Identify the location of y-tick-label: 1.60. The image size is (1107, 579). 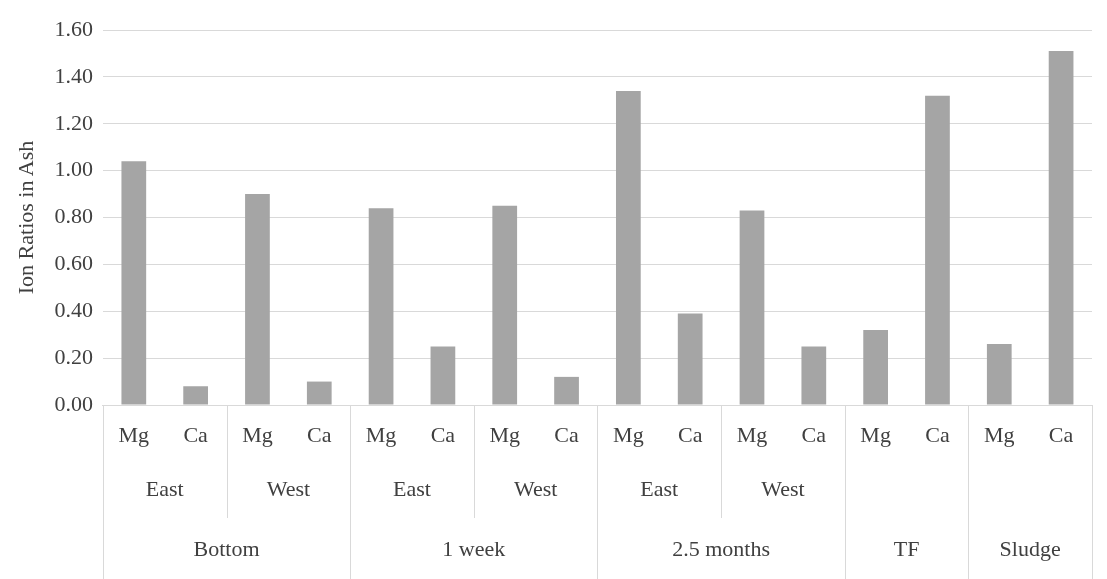
(73, 28).